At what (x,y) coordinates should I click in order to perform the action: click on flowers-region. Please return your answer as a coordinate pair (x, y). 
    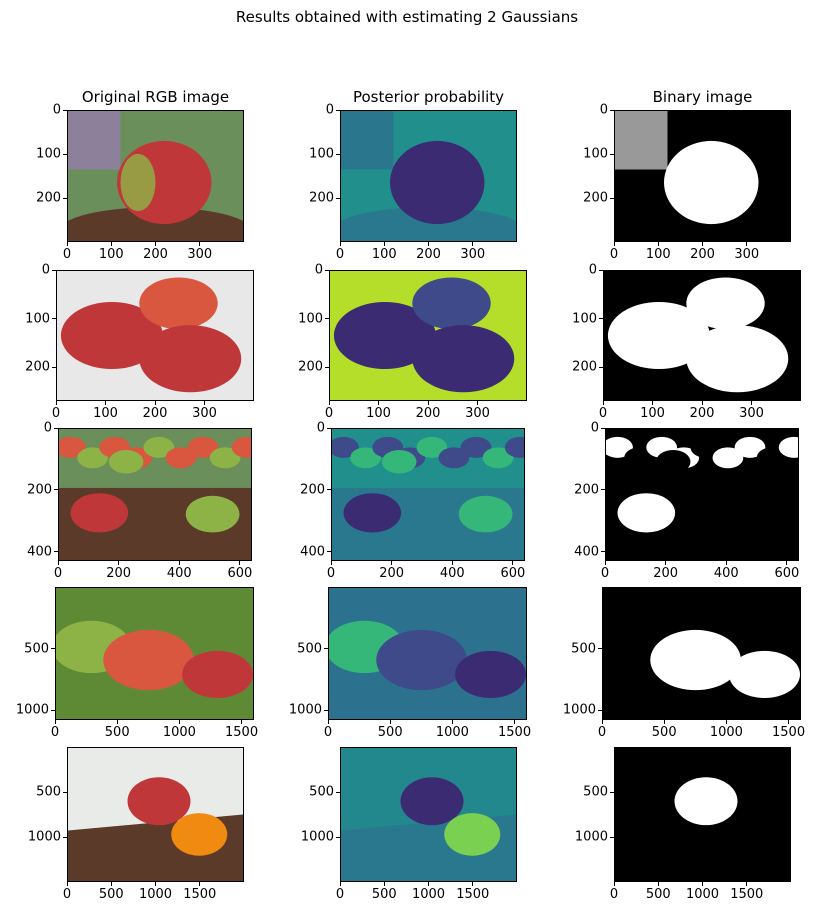
    Looking at the image, I should click on (94, 140).